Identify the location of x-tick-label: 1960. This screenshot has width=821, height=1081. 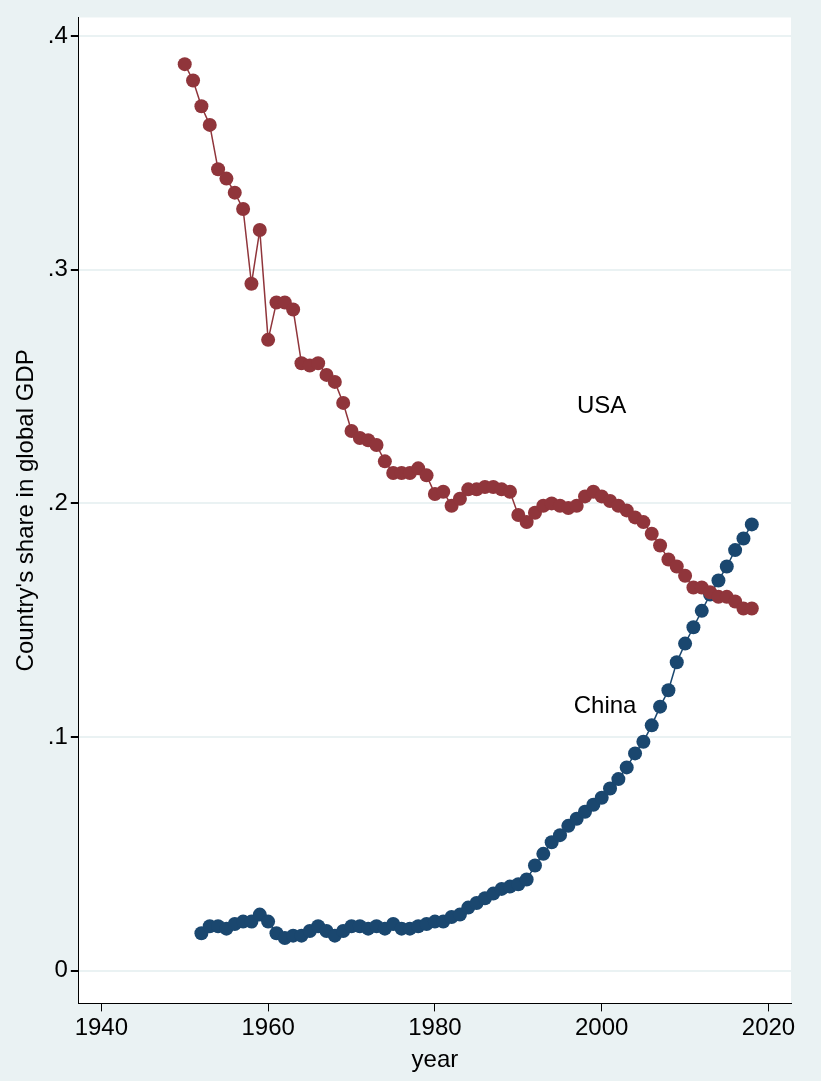
(268, 1027).